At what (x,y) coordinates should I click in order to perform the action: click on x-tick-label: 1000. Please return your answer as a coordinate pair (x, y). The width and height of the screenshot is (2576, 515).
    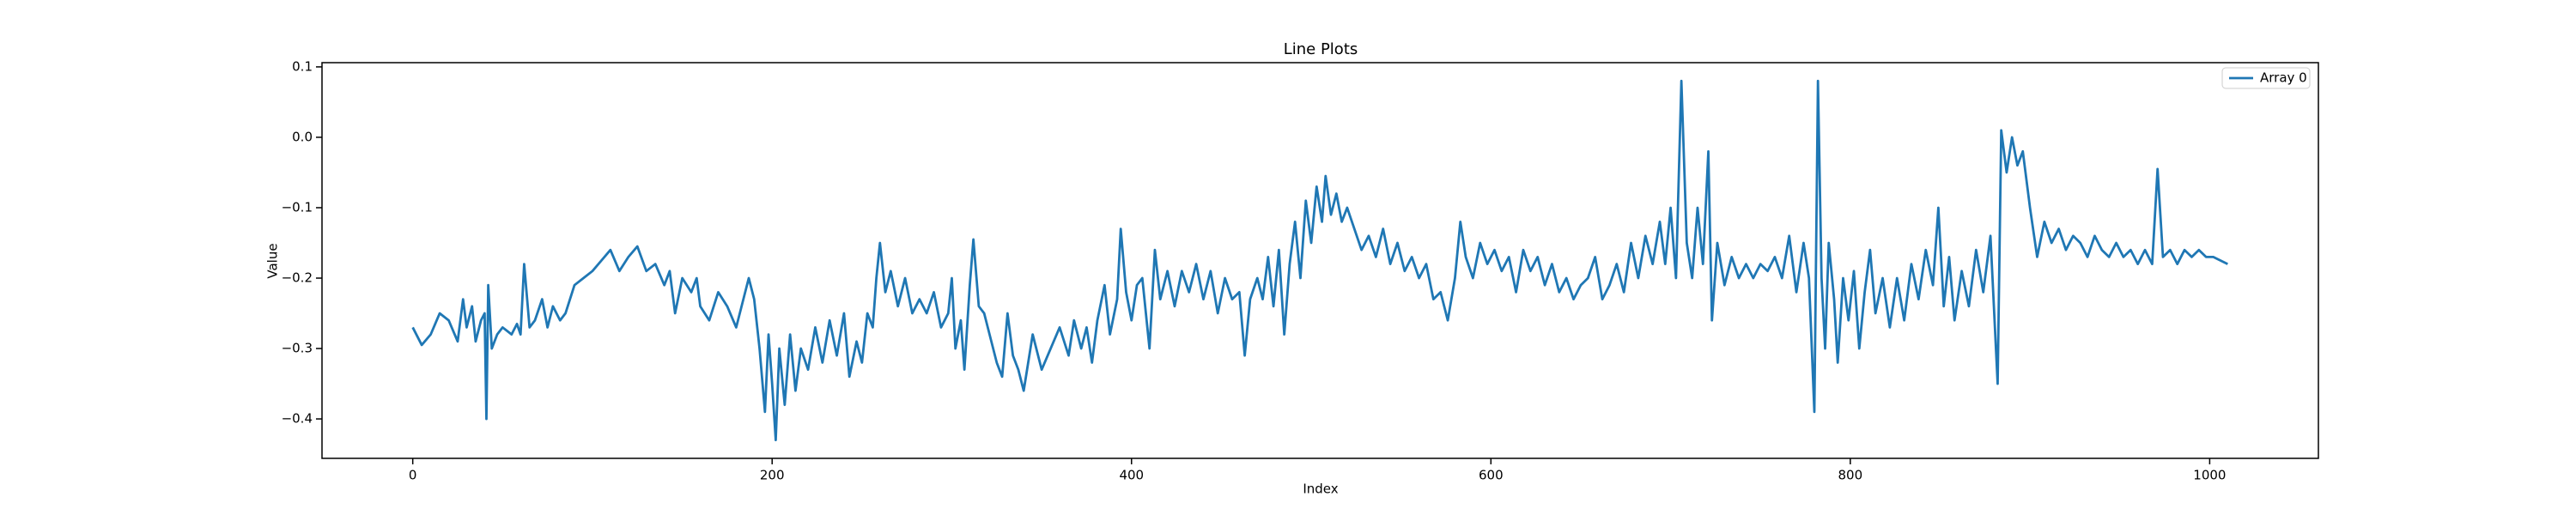
    Looking at the image, I should click on (2209, 475).